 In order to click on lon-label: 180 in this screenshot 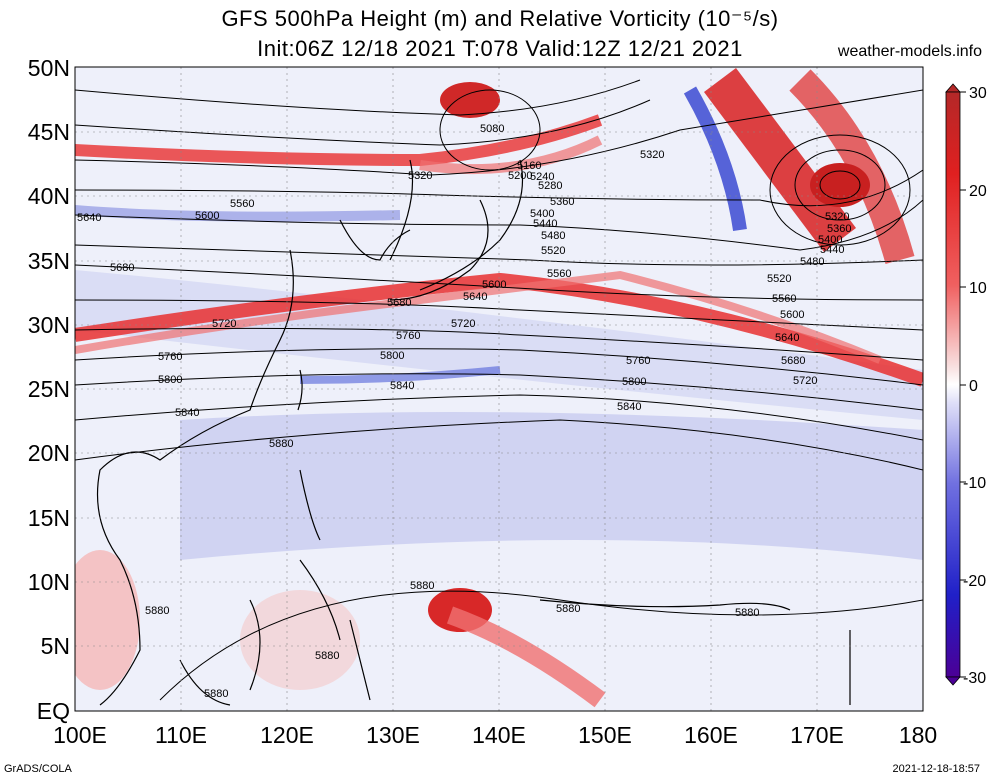, I will do `click(918, 735)`.